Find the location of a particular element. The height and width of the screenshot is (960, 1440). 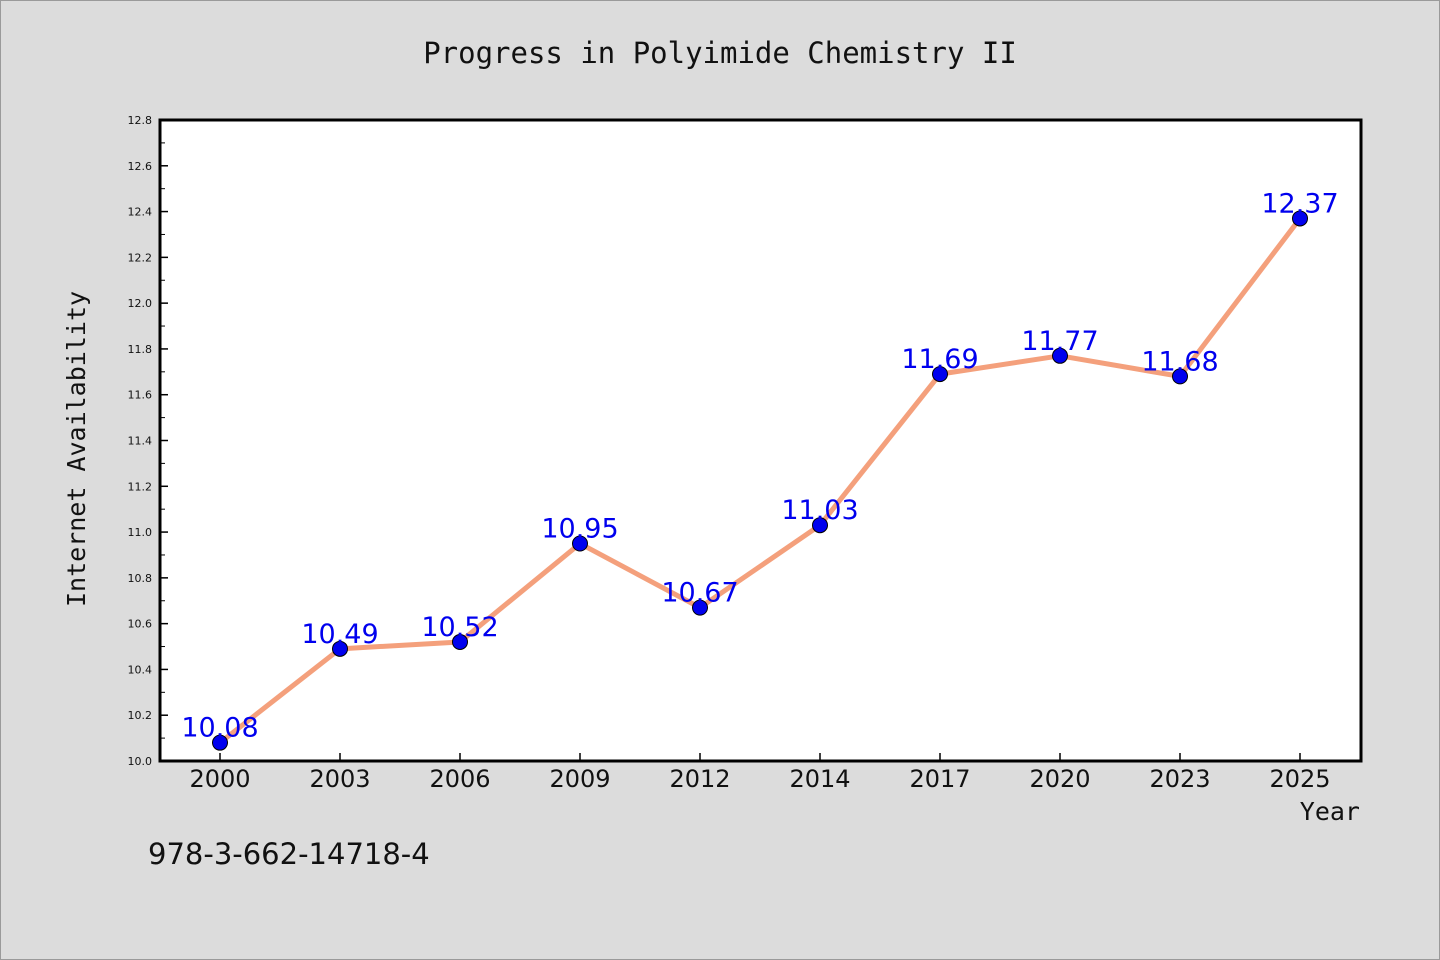

y-axis-label: Internet Availability is located at coordinates (76, 449).